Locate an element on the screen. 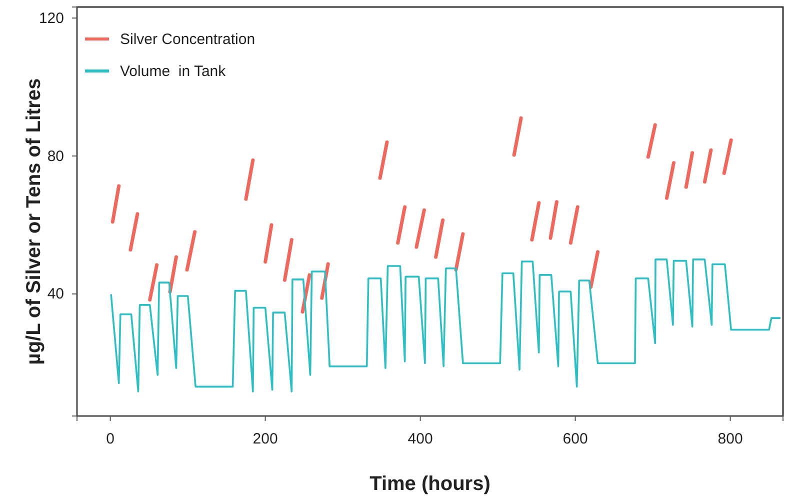 This screenshot has width=802, height=499. y-tick-label: 40 is located at coordinates (55, 294).